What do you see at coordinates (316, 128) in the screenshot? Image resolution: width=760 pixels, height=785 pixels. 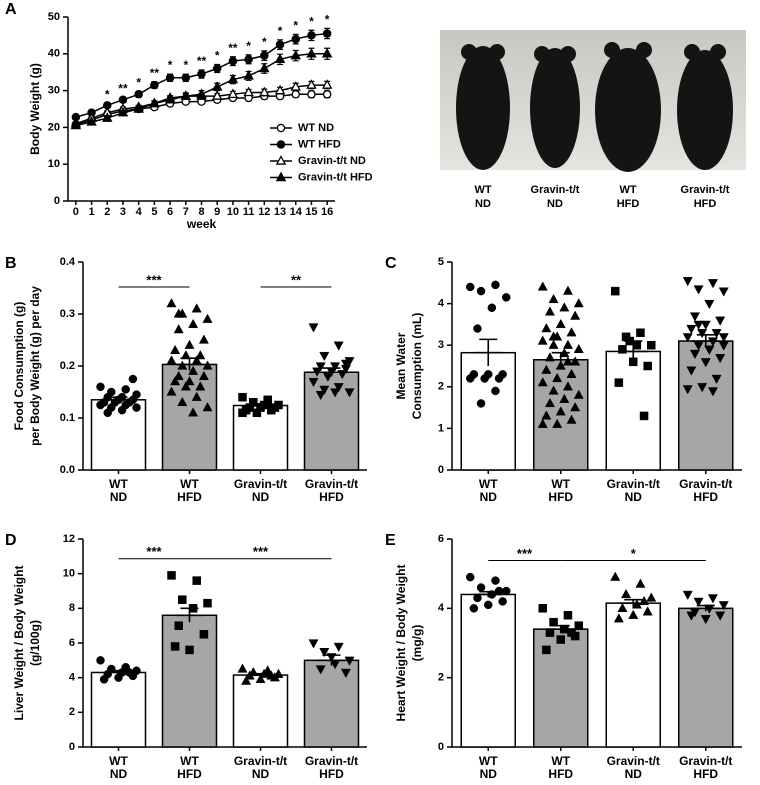 I see `legend-label: WT ND` at bounding box center [316, 128].